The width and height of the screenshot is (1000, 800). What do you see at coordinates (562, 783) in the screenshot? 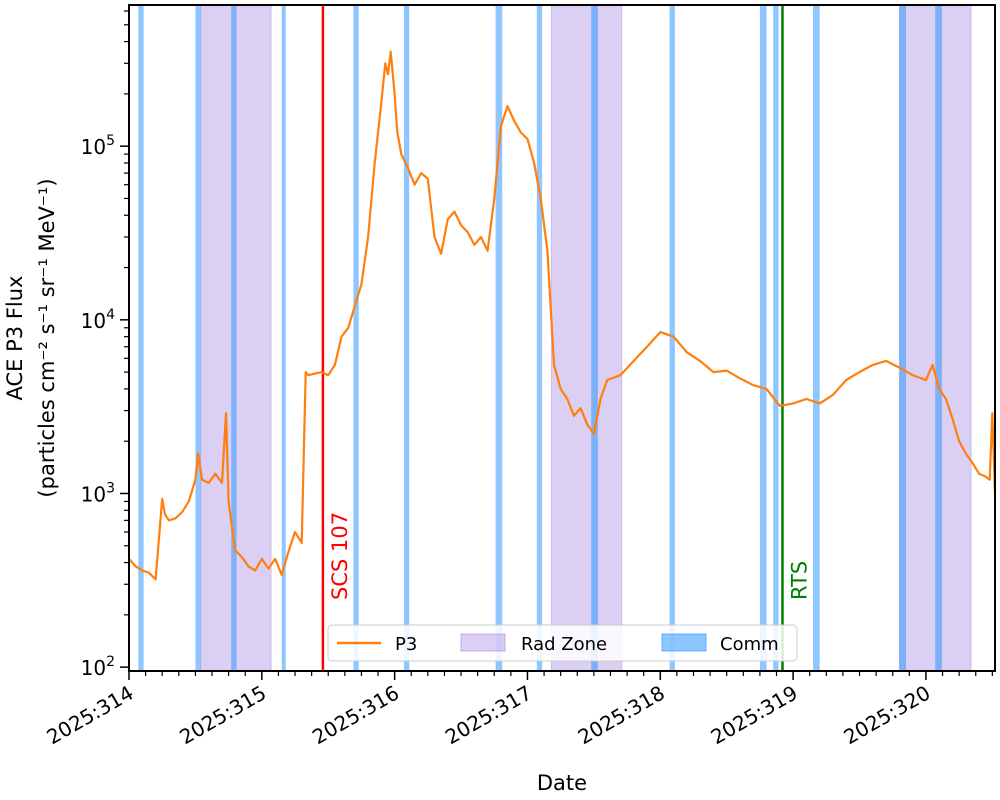
I see `x-axis-label: Date` at bounding box center [562, 783].